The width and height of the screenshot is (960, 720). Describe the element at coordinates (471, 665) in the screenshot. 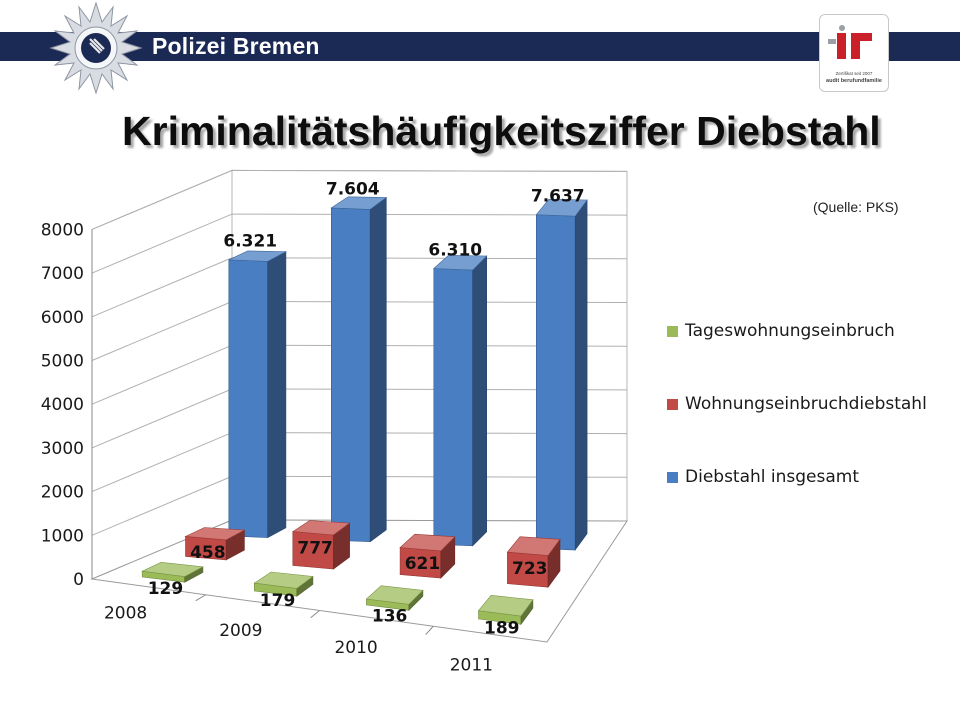

I see `x-tick-label: 2011` at that location.